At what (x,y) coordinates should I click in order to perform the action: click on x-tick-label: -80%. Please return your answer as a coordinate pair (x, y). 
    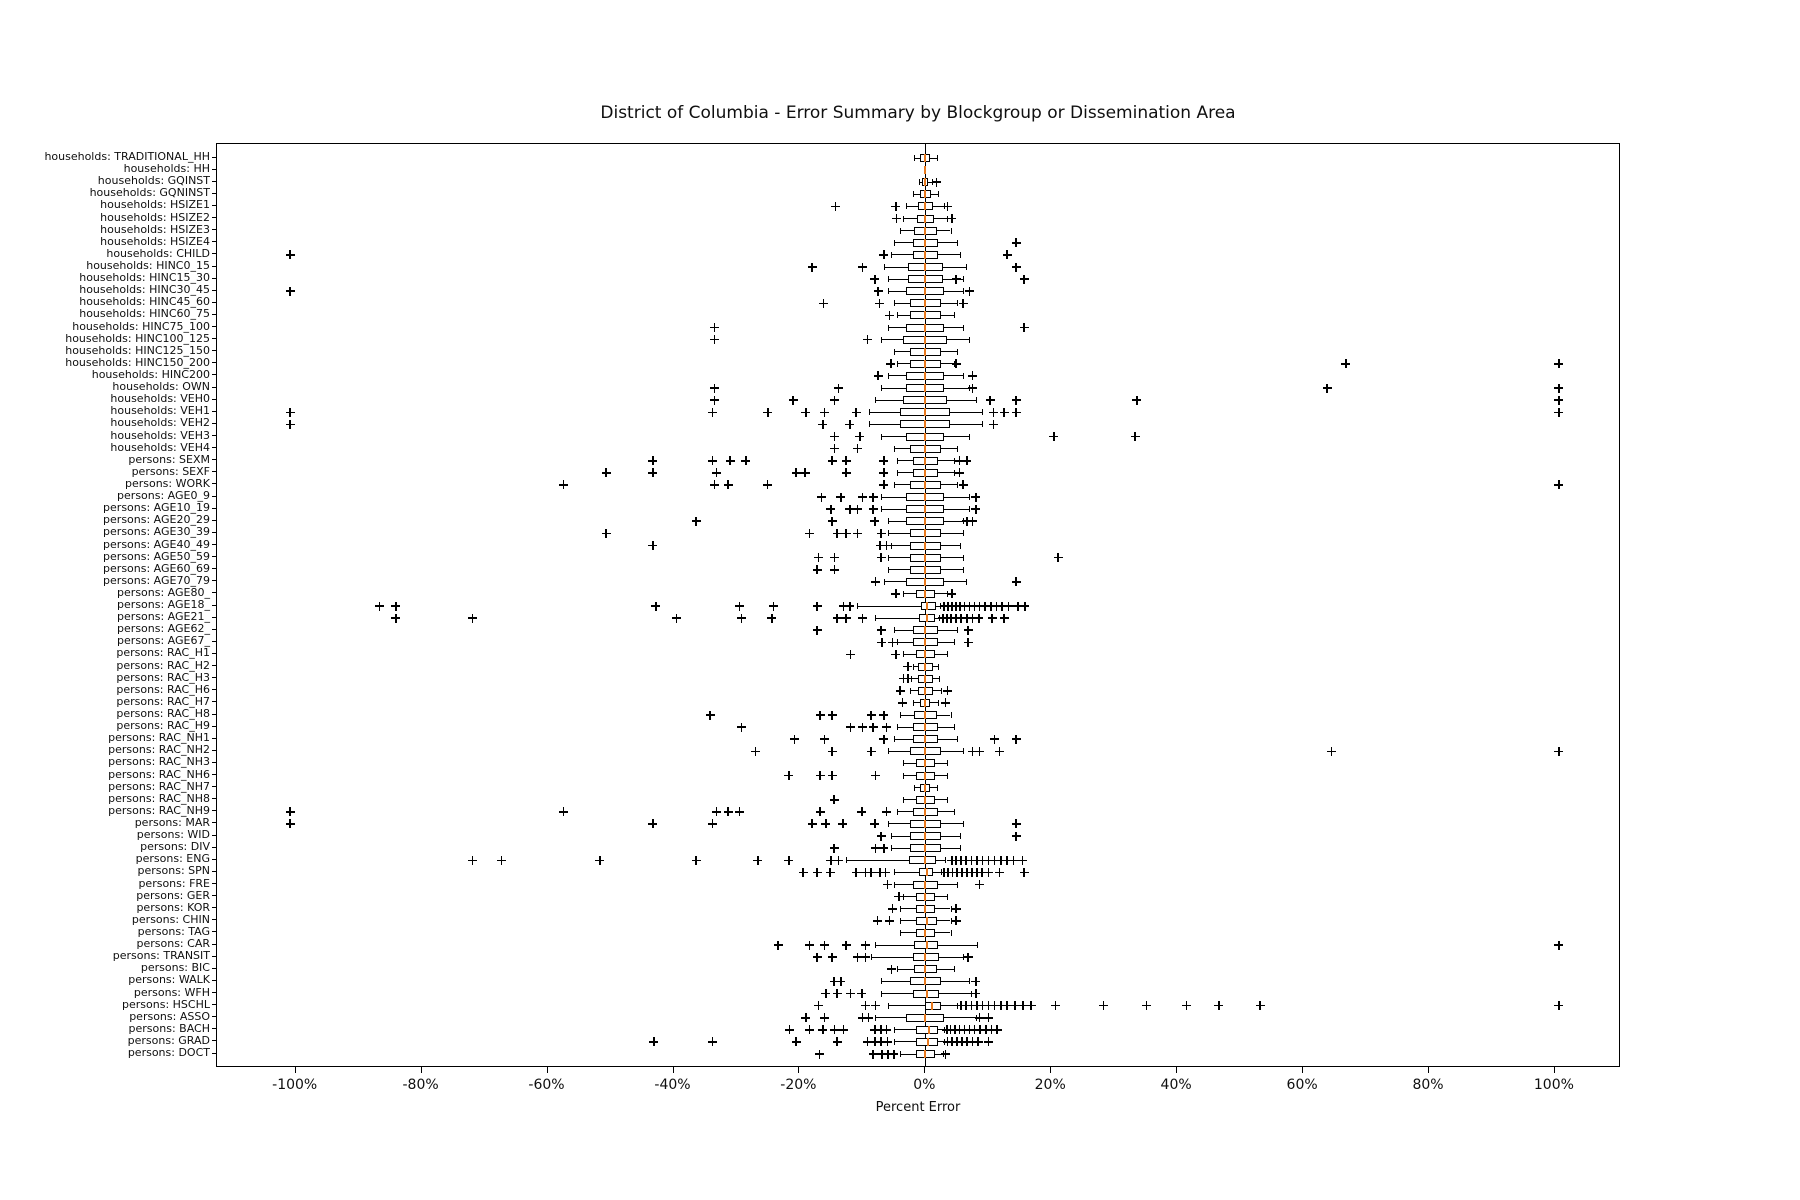
    Looking at the image, I should click on (420, 1085).